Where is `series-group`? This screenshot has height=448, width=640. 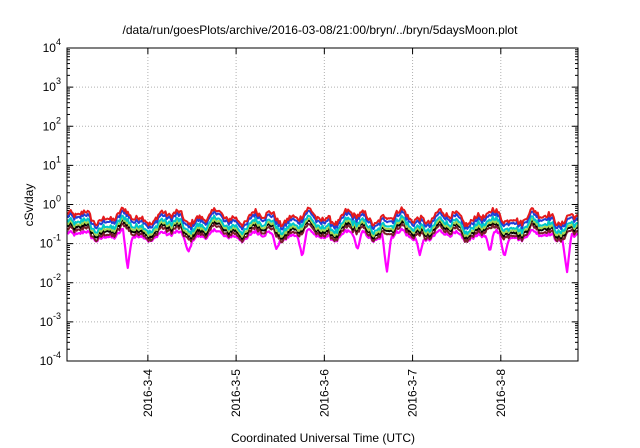 series-group is located at coordinates (322, 240).